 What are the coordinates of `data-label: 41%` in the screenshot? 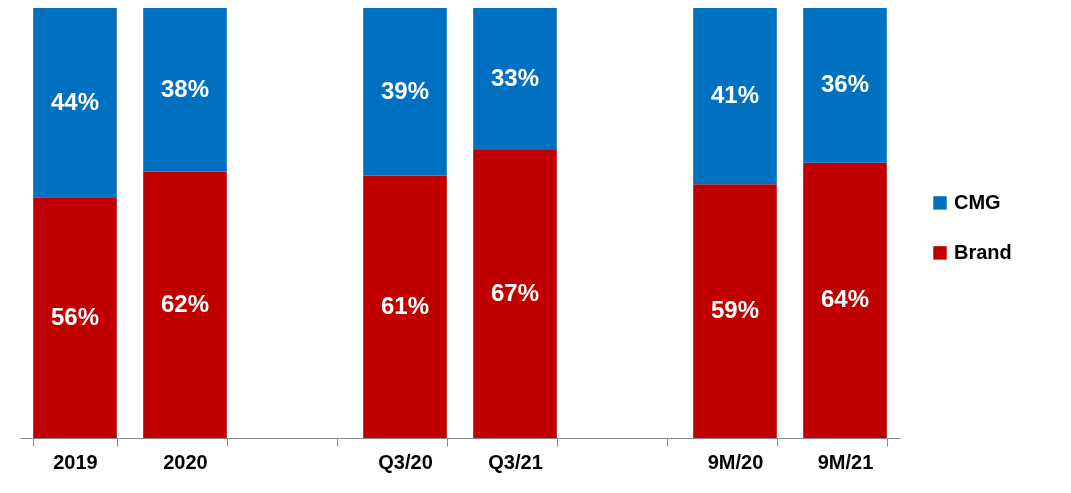 It's located at (735, 95).